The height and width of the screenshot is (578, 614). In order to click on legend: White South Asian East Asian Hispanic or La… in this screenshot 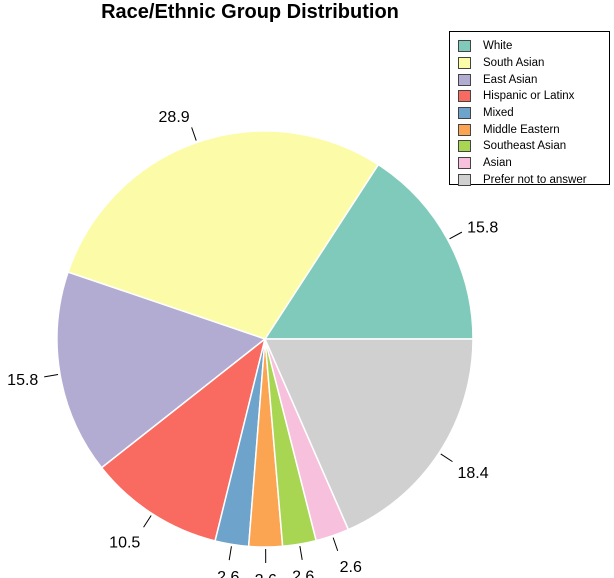, I will do `click(529, 108)`.